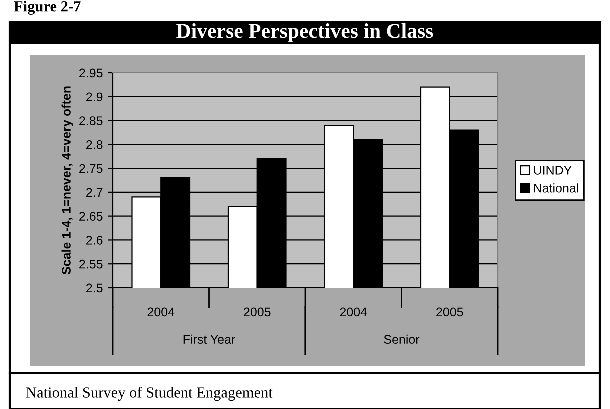 The width and height of the screenshot is (610, 409). I want to click on y-tick-label: 2.65, so click(91, 216).